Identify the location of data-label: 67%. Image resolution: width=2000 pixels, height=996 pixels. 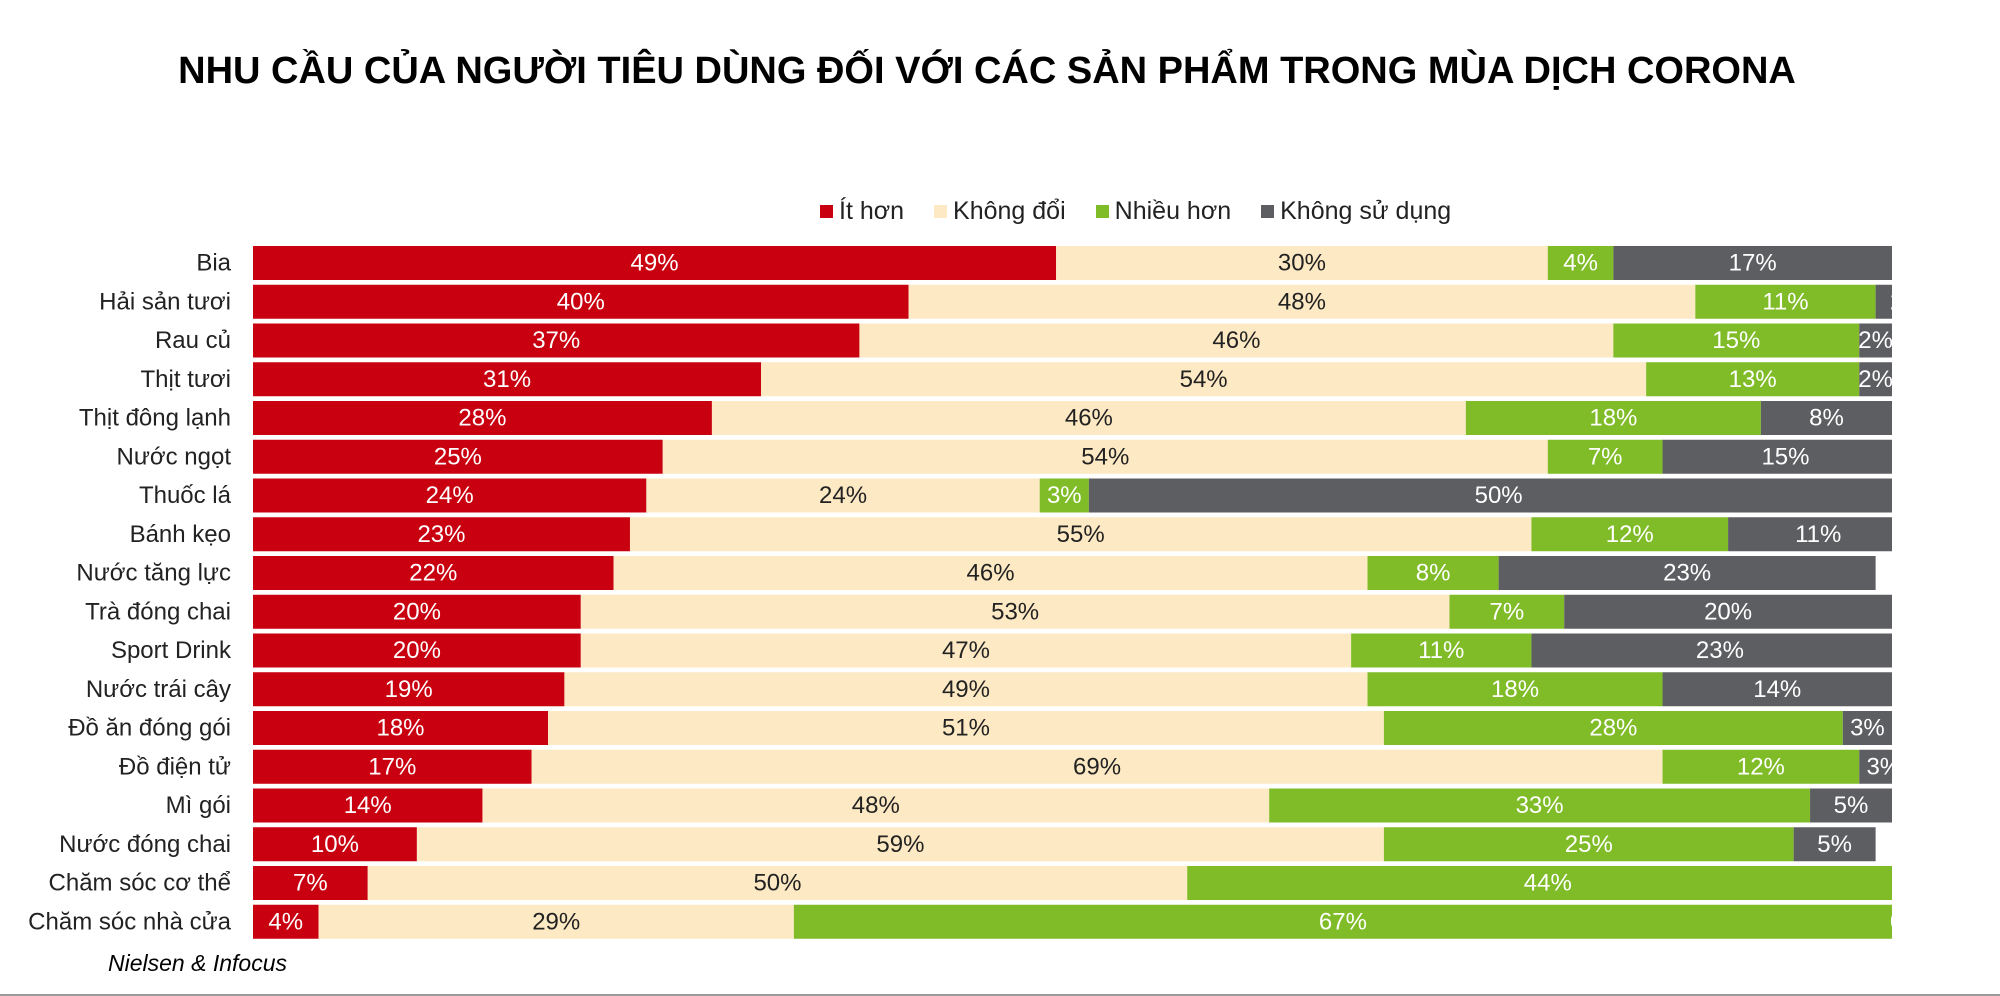
(1343, 921).